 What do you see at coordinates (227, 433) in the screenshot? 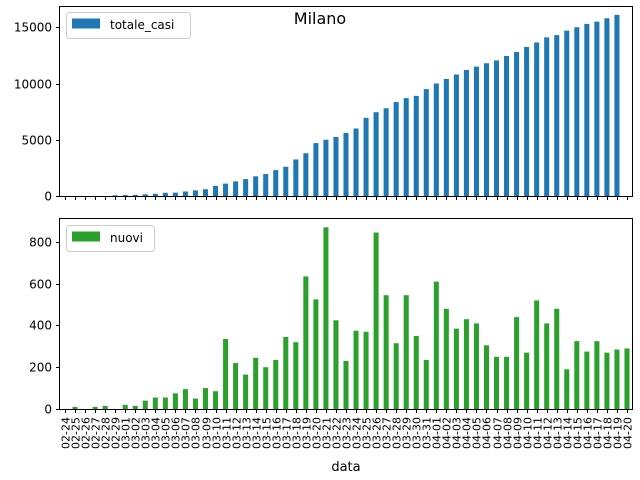
I see `bottom-xtick-label-03-11: 03-11` at bounding box center [227, 433].